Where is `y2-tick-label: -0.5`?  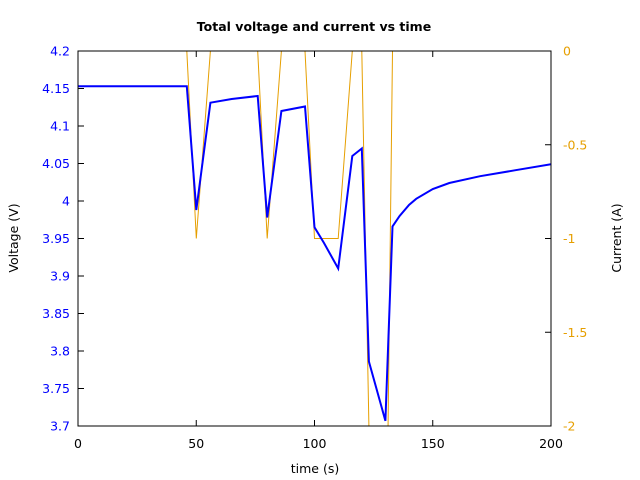 y2-tick-label: -0.5 is located at coordinates (575, 144).